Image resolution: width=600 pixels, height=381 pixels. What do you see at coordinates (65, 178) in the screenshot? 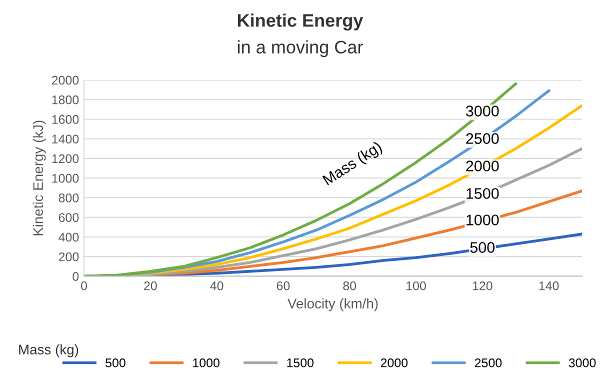
I see `y-tick-label: 1000` at bounding box center [65, 178].